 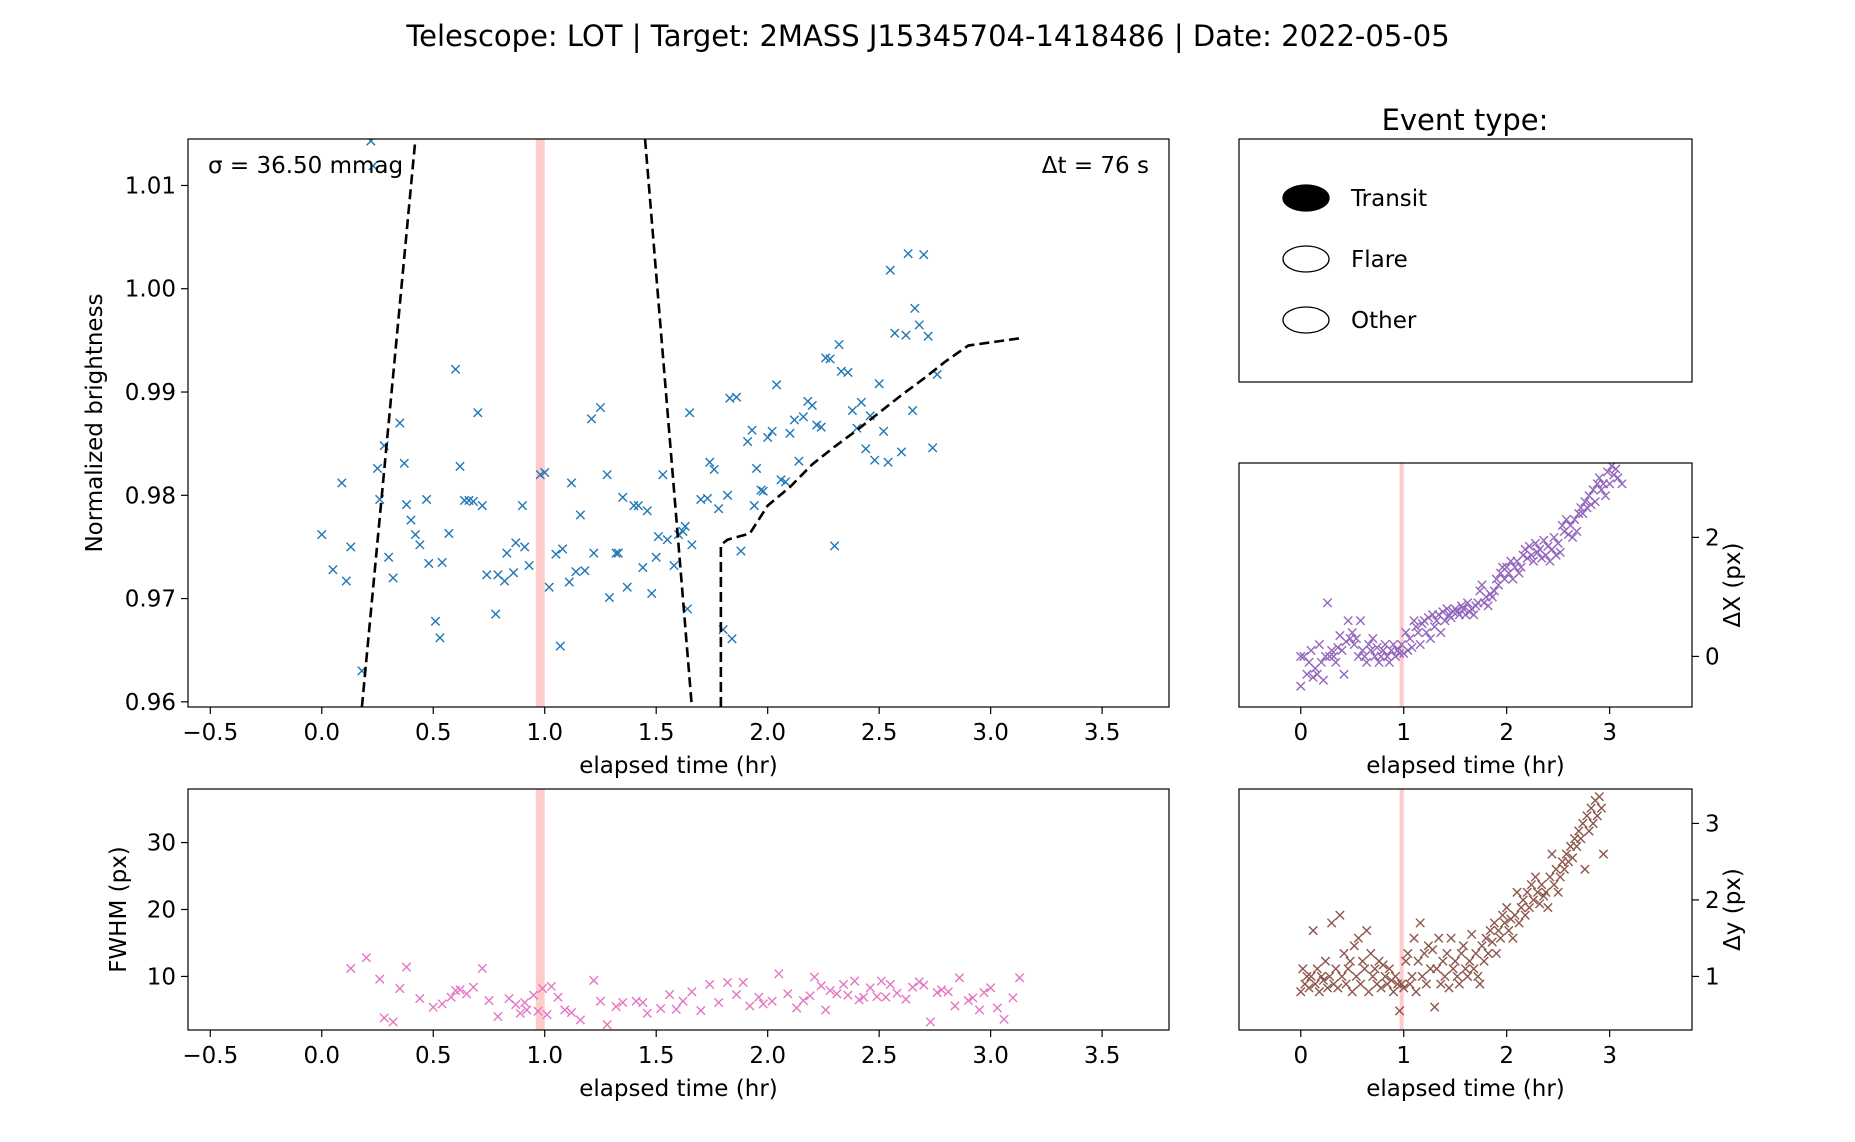 What do you see at coordinates (1345, 259) in the screenshot?
I see `event-type-option-flare: Flare` at bounding box center [1345, 259].